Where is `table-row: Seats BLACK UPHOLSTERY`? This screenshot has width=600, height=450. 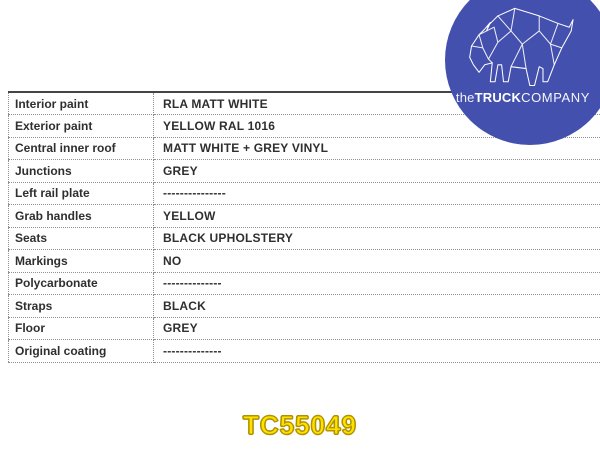
table-row: Seats BLACK UPHOLSTERY is located at coordinates (304, 238).